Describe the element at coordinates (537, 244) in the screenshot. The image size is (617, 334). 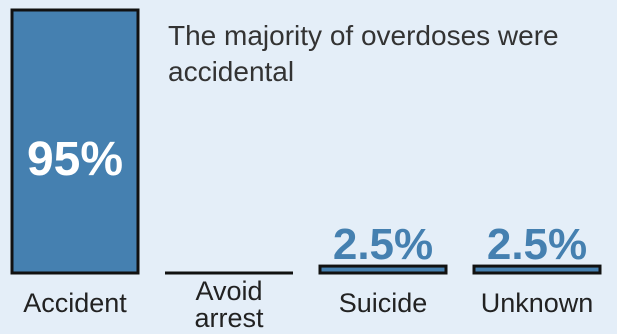
I see `value-label-unknown: 2.5%` at that location.